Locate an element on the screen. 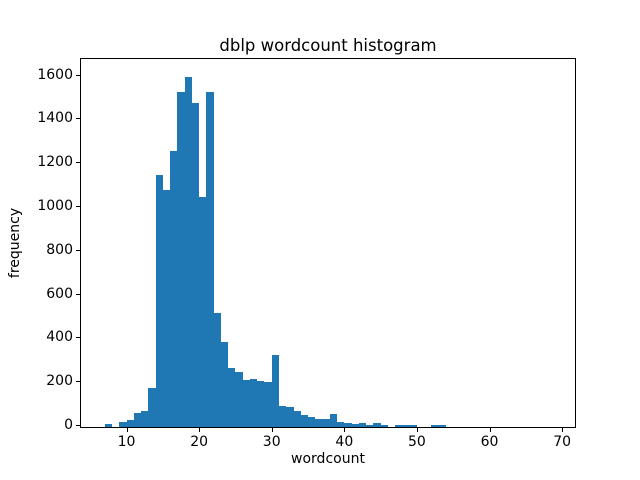 This screenshot has width=640, height=480. x-tick-label: 70 is located at coordinates (562, 442).